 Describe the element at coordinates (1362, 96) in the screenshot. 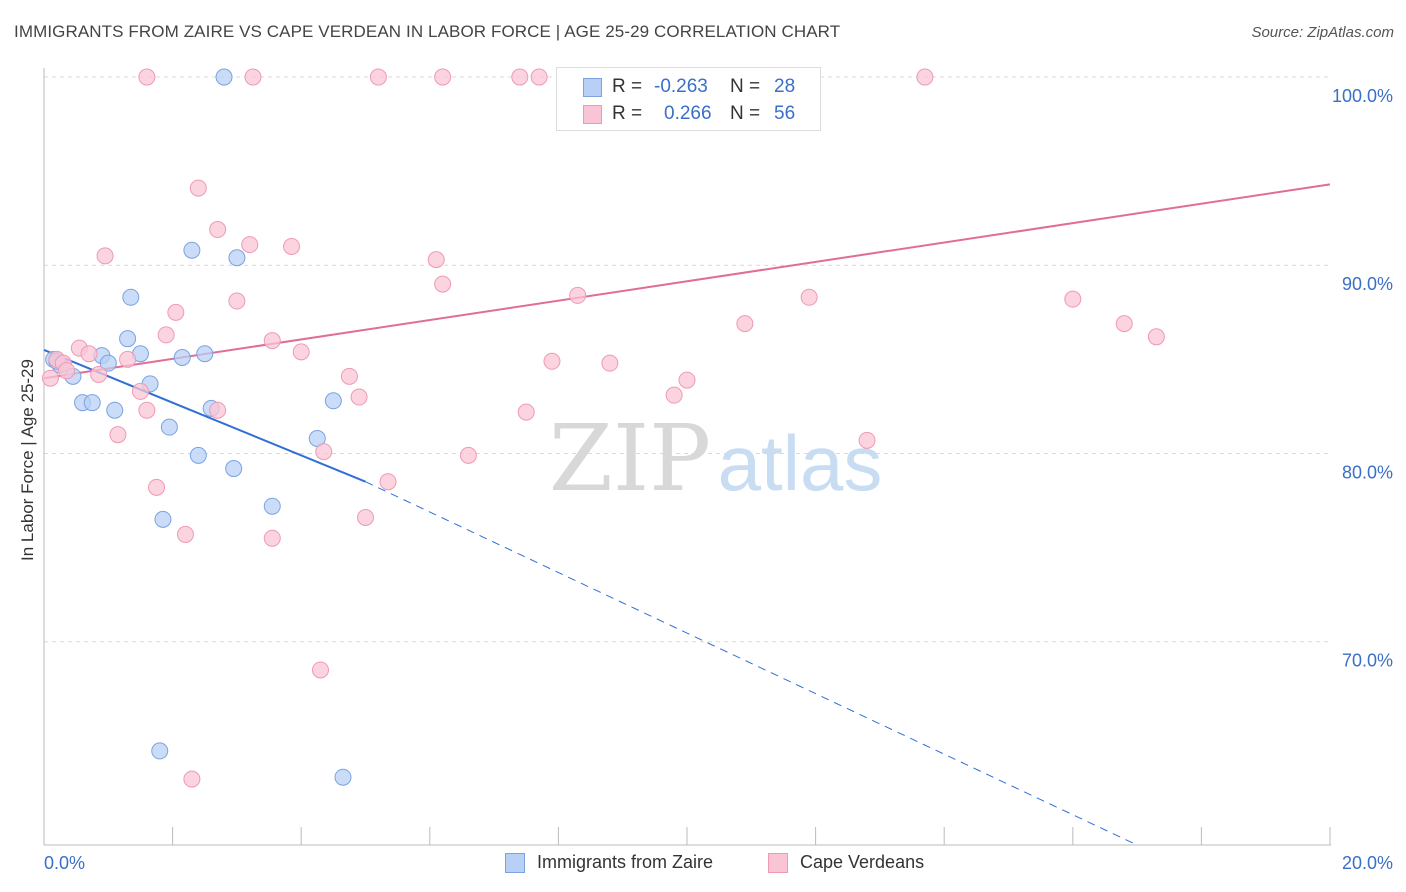

I see `y-tick-label: 100.0%` at that location.